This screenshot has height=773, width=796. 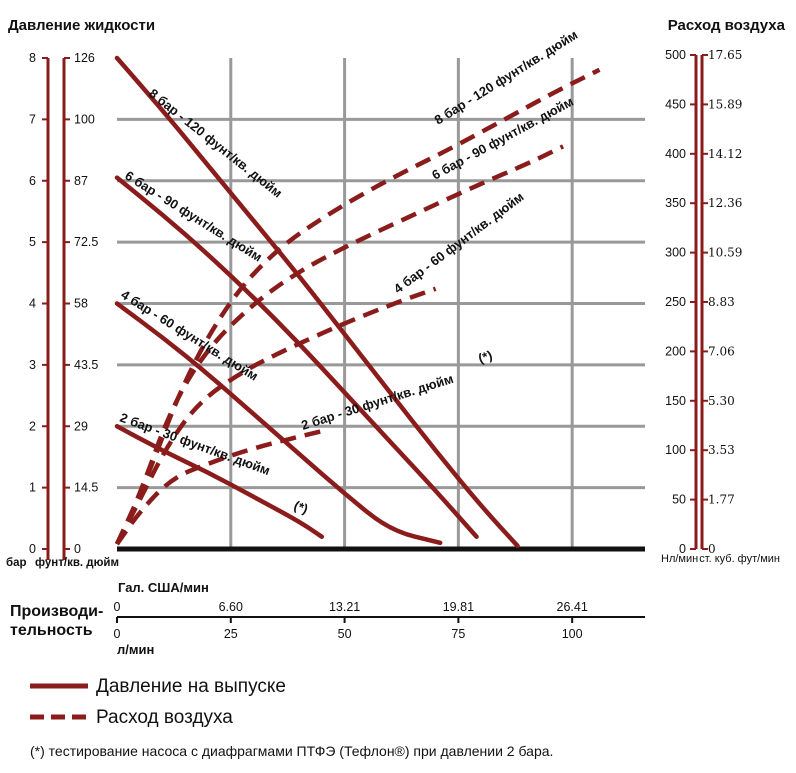 What do you see at coordinates (86, 488) in the screenshot?
I see `psi-tick-label: 14.5` at bounding box center [86, 488].